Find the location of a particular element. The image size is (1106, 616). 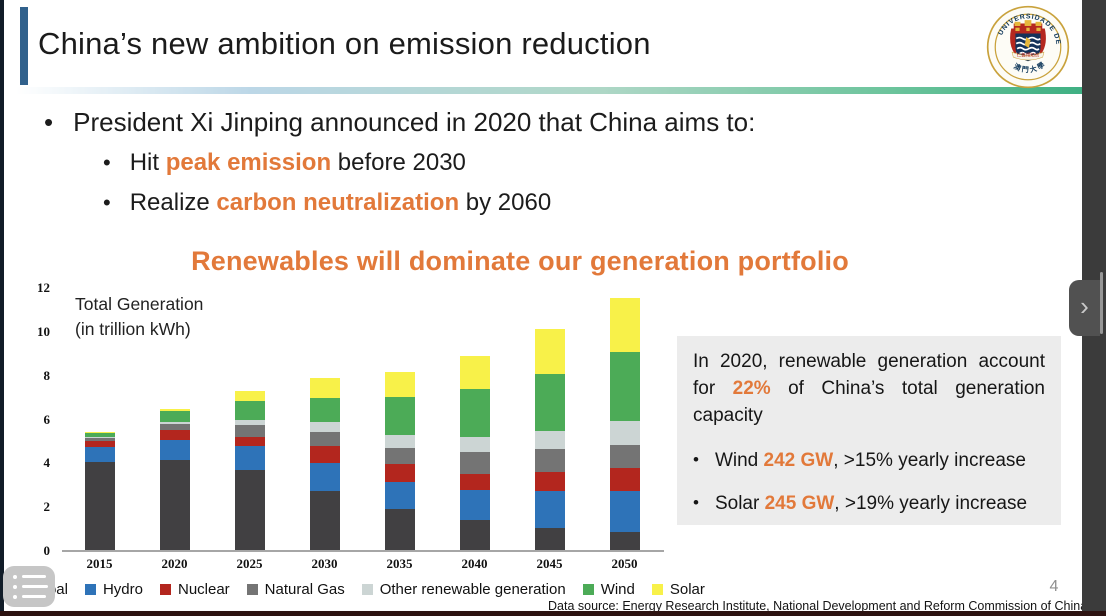

legend-item-other-renewable-generation: Other renewable generation is located at coordinates (463, 589).